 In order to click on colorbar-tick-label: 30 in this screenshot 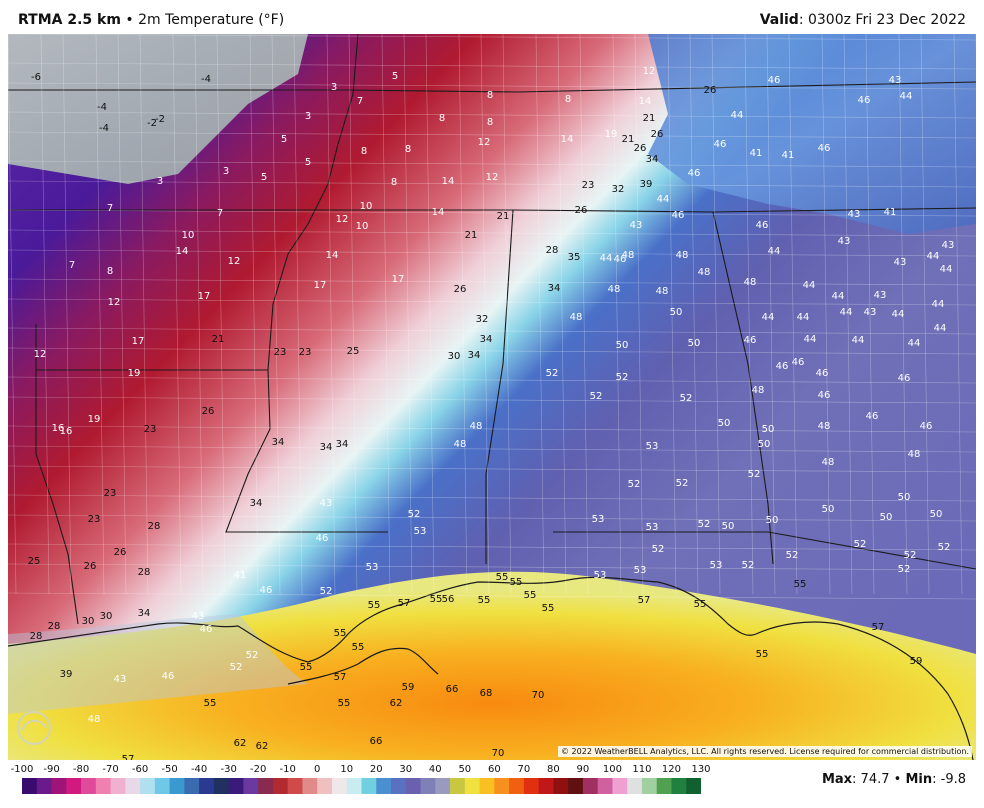, I will do `click(406, 769)`.